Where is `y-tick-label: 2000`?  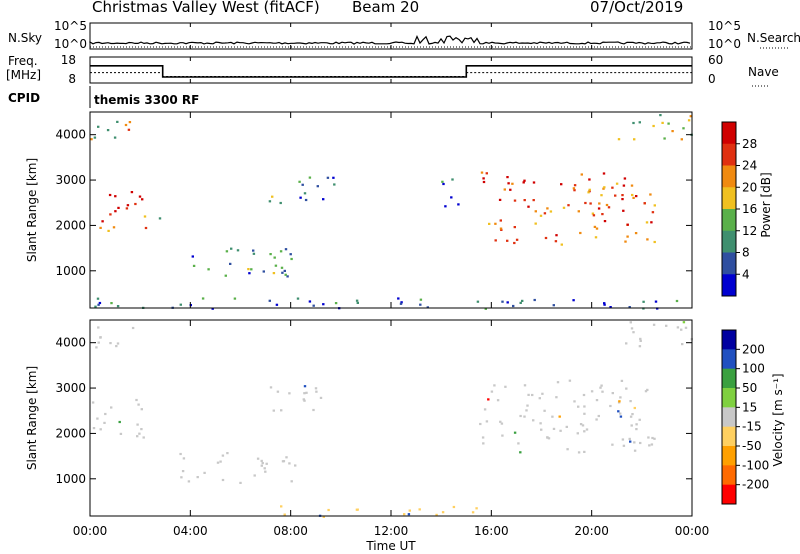 y-tick-label: 2000 is located at coordinates (70, 433).